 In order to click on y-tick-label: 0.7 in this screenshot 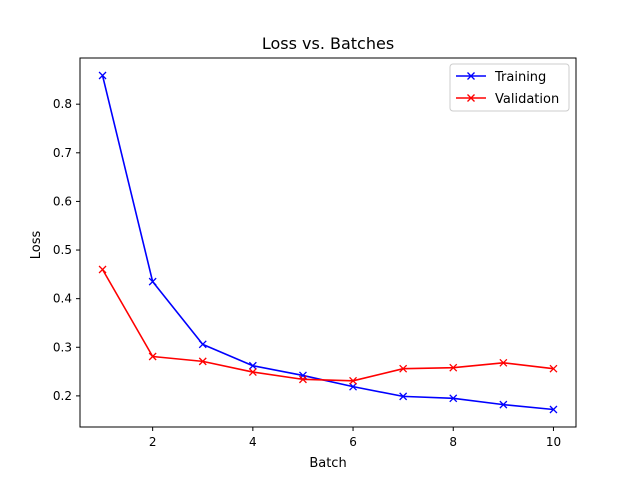, I will do `click(62, 153)`.